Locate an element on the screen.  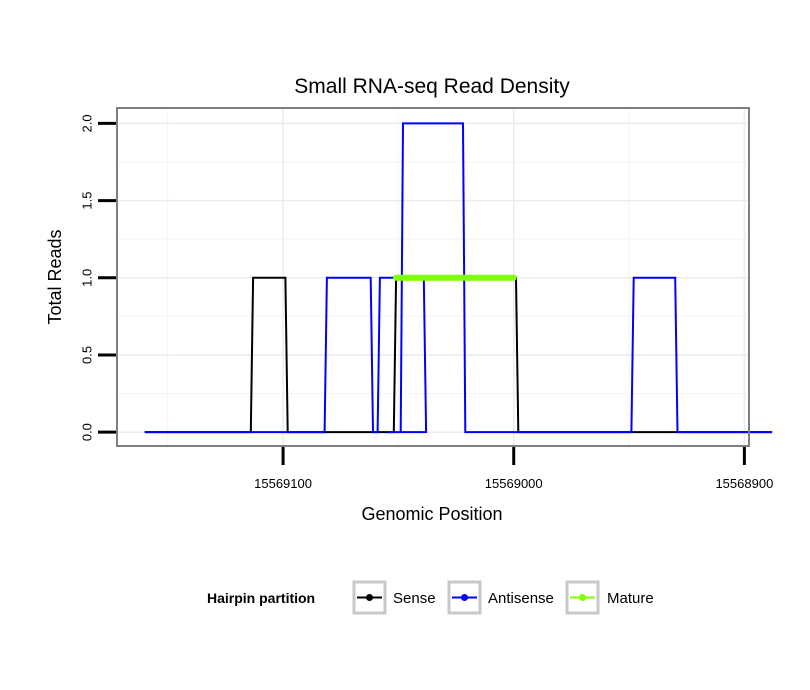
legend-title: Hairpin partition is located at coordinates (261, 598).